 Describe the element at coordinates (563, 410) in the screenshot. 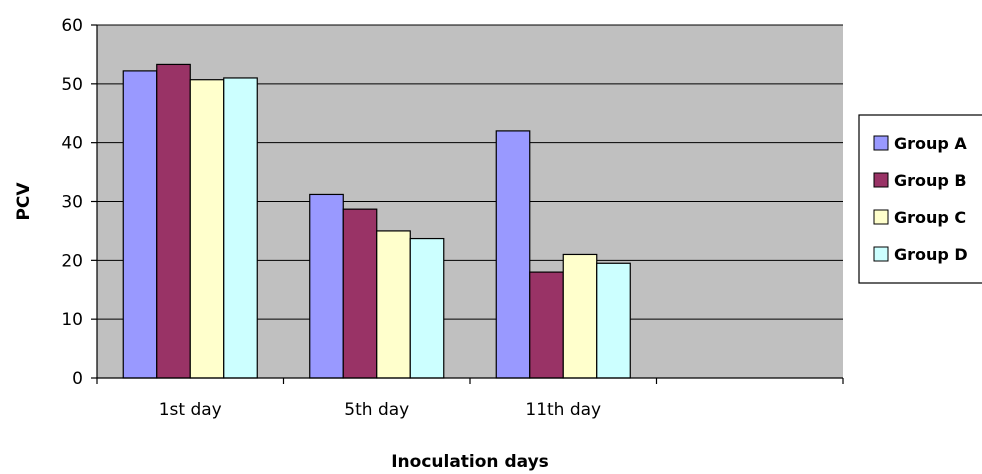

I see `x-tick-label: 11th day` at that location.